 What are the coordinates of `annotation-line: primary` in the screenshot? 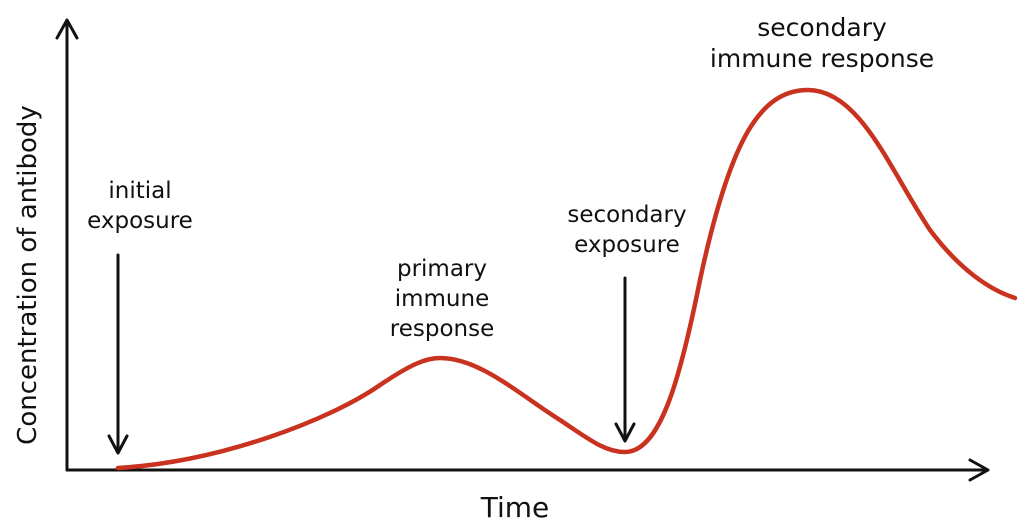 It's located at (442, 269).